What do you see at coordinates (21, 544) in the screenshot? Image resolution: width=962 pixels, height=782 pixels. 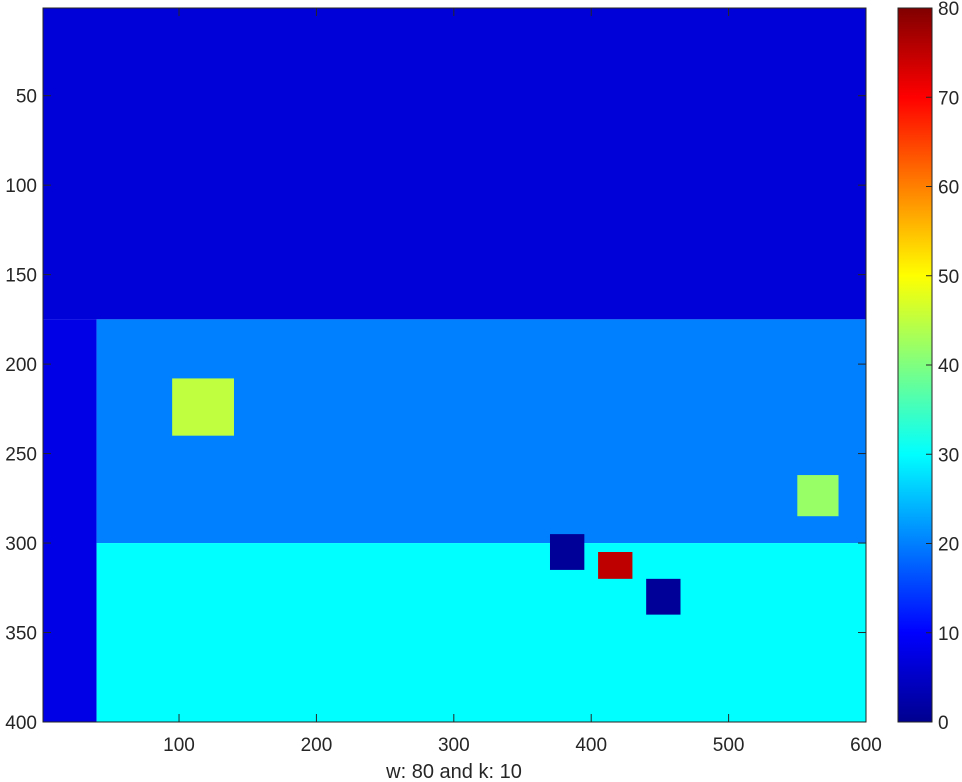 I see `y-tick-label: 300` at bounding box center [21, 544].